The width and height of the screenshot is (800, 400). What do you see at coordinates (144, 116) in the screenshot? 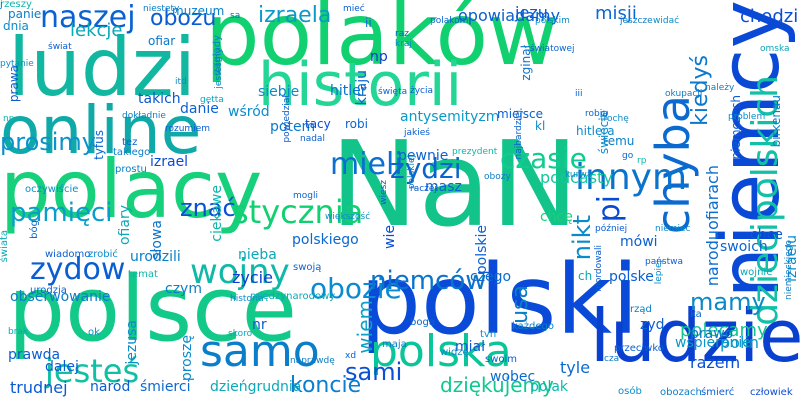
I see `word: dokładnie` at bounding box center [144, 116].